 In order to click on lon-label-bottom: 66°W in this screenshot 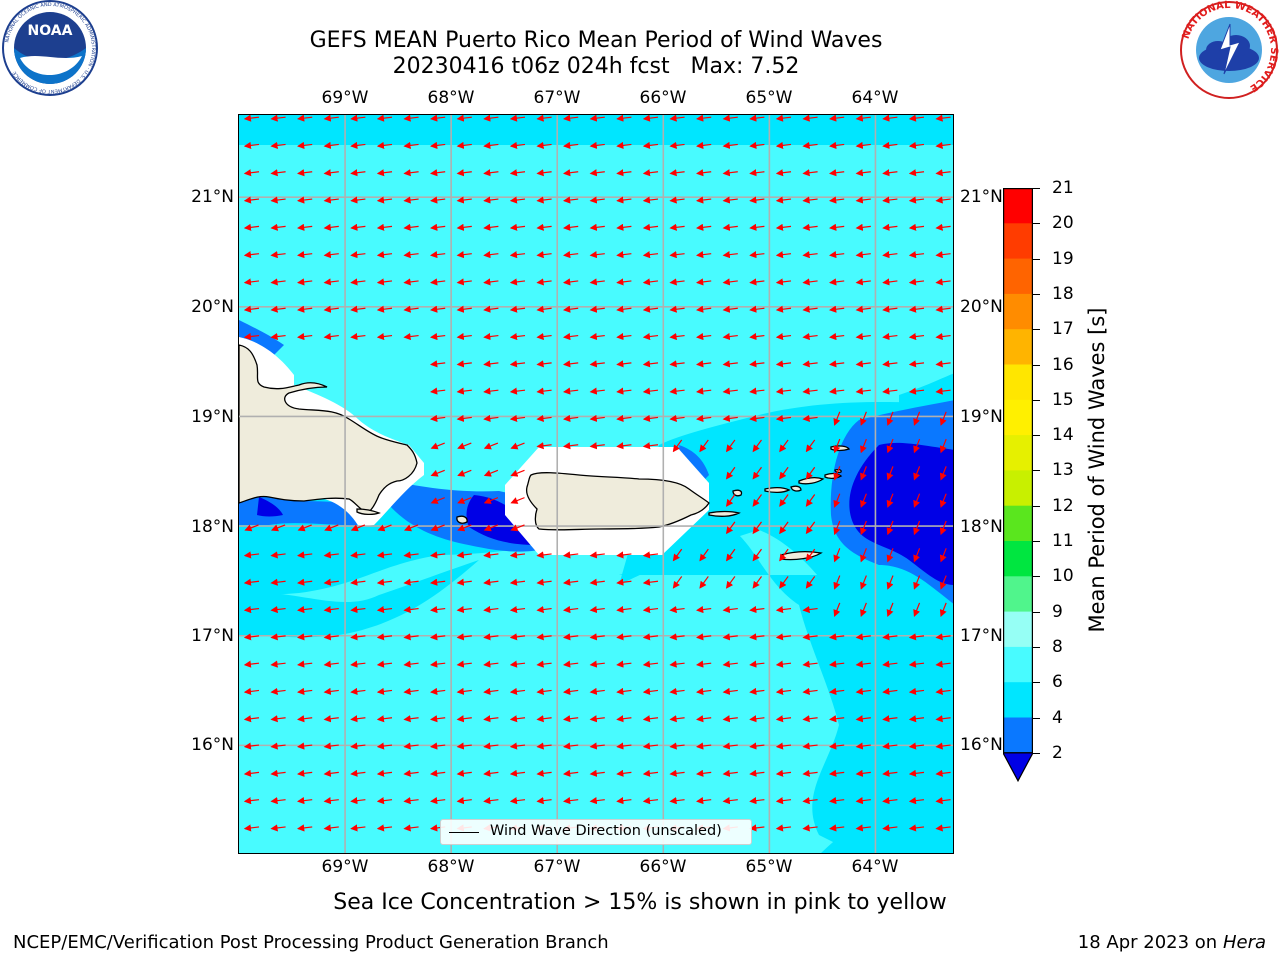, I will do `click(663, 867)`.